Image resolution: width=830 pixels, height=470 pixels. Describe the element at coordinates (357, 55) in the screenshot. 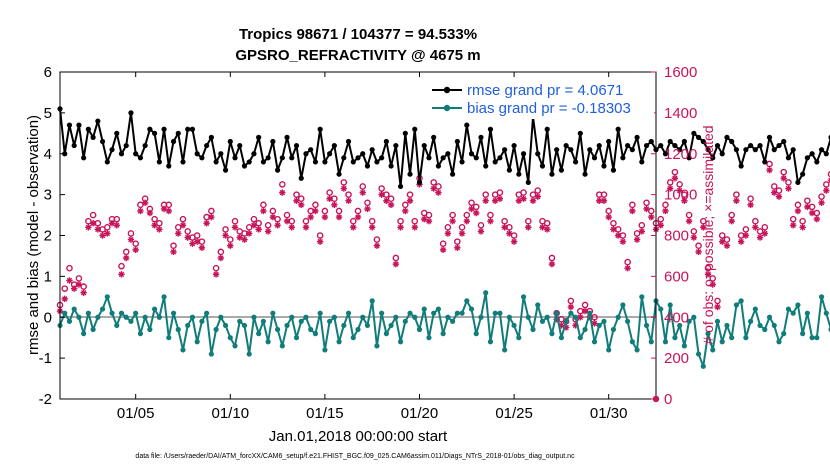

I see `chart-title-line2: GPSRO_REFRACTIVITY @ 4675 m` at that location.